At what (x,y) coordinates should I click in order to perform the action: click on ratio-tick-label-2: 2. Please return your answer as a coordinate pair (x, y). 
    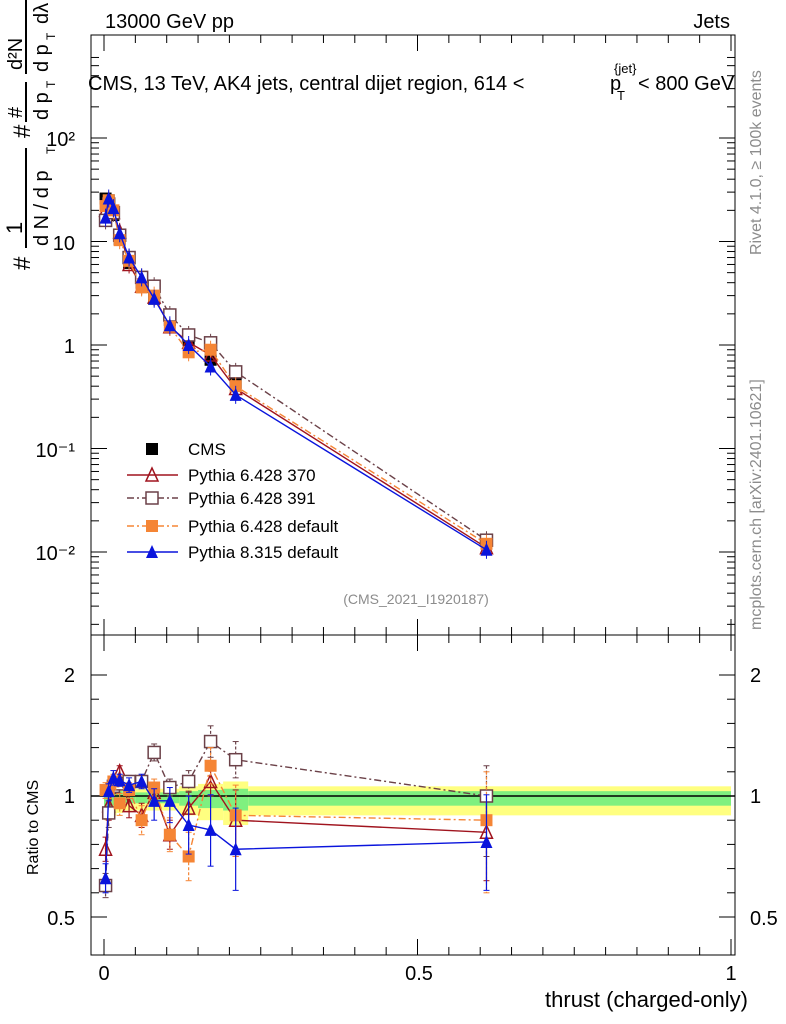
    Looking at the image, I should click on (69, 676).